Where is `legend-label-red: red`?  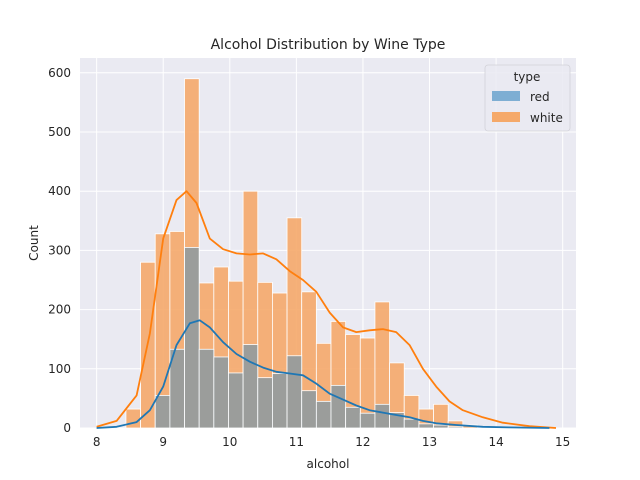 legend-label-red: red is located at coordinates (540, 97).